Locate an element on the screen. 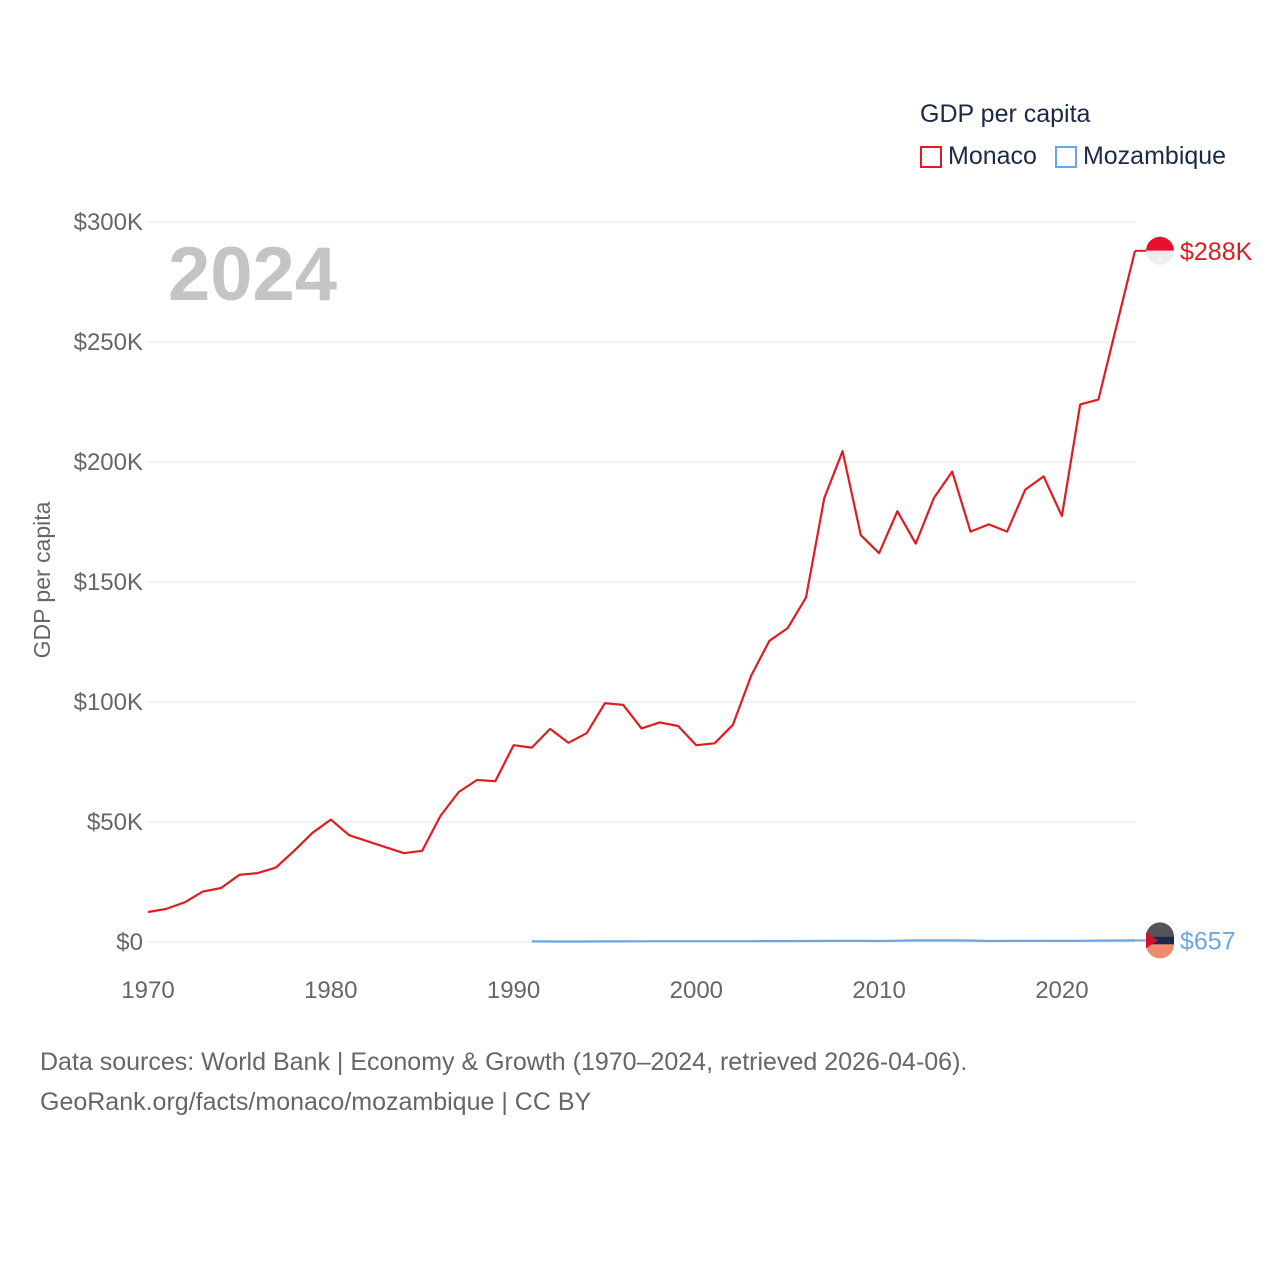  legend-title: GDP per capita is located at coordinates (1005, 114).